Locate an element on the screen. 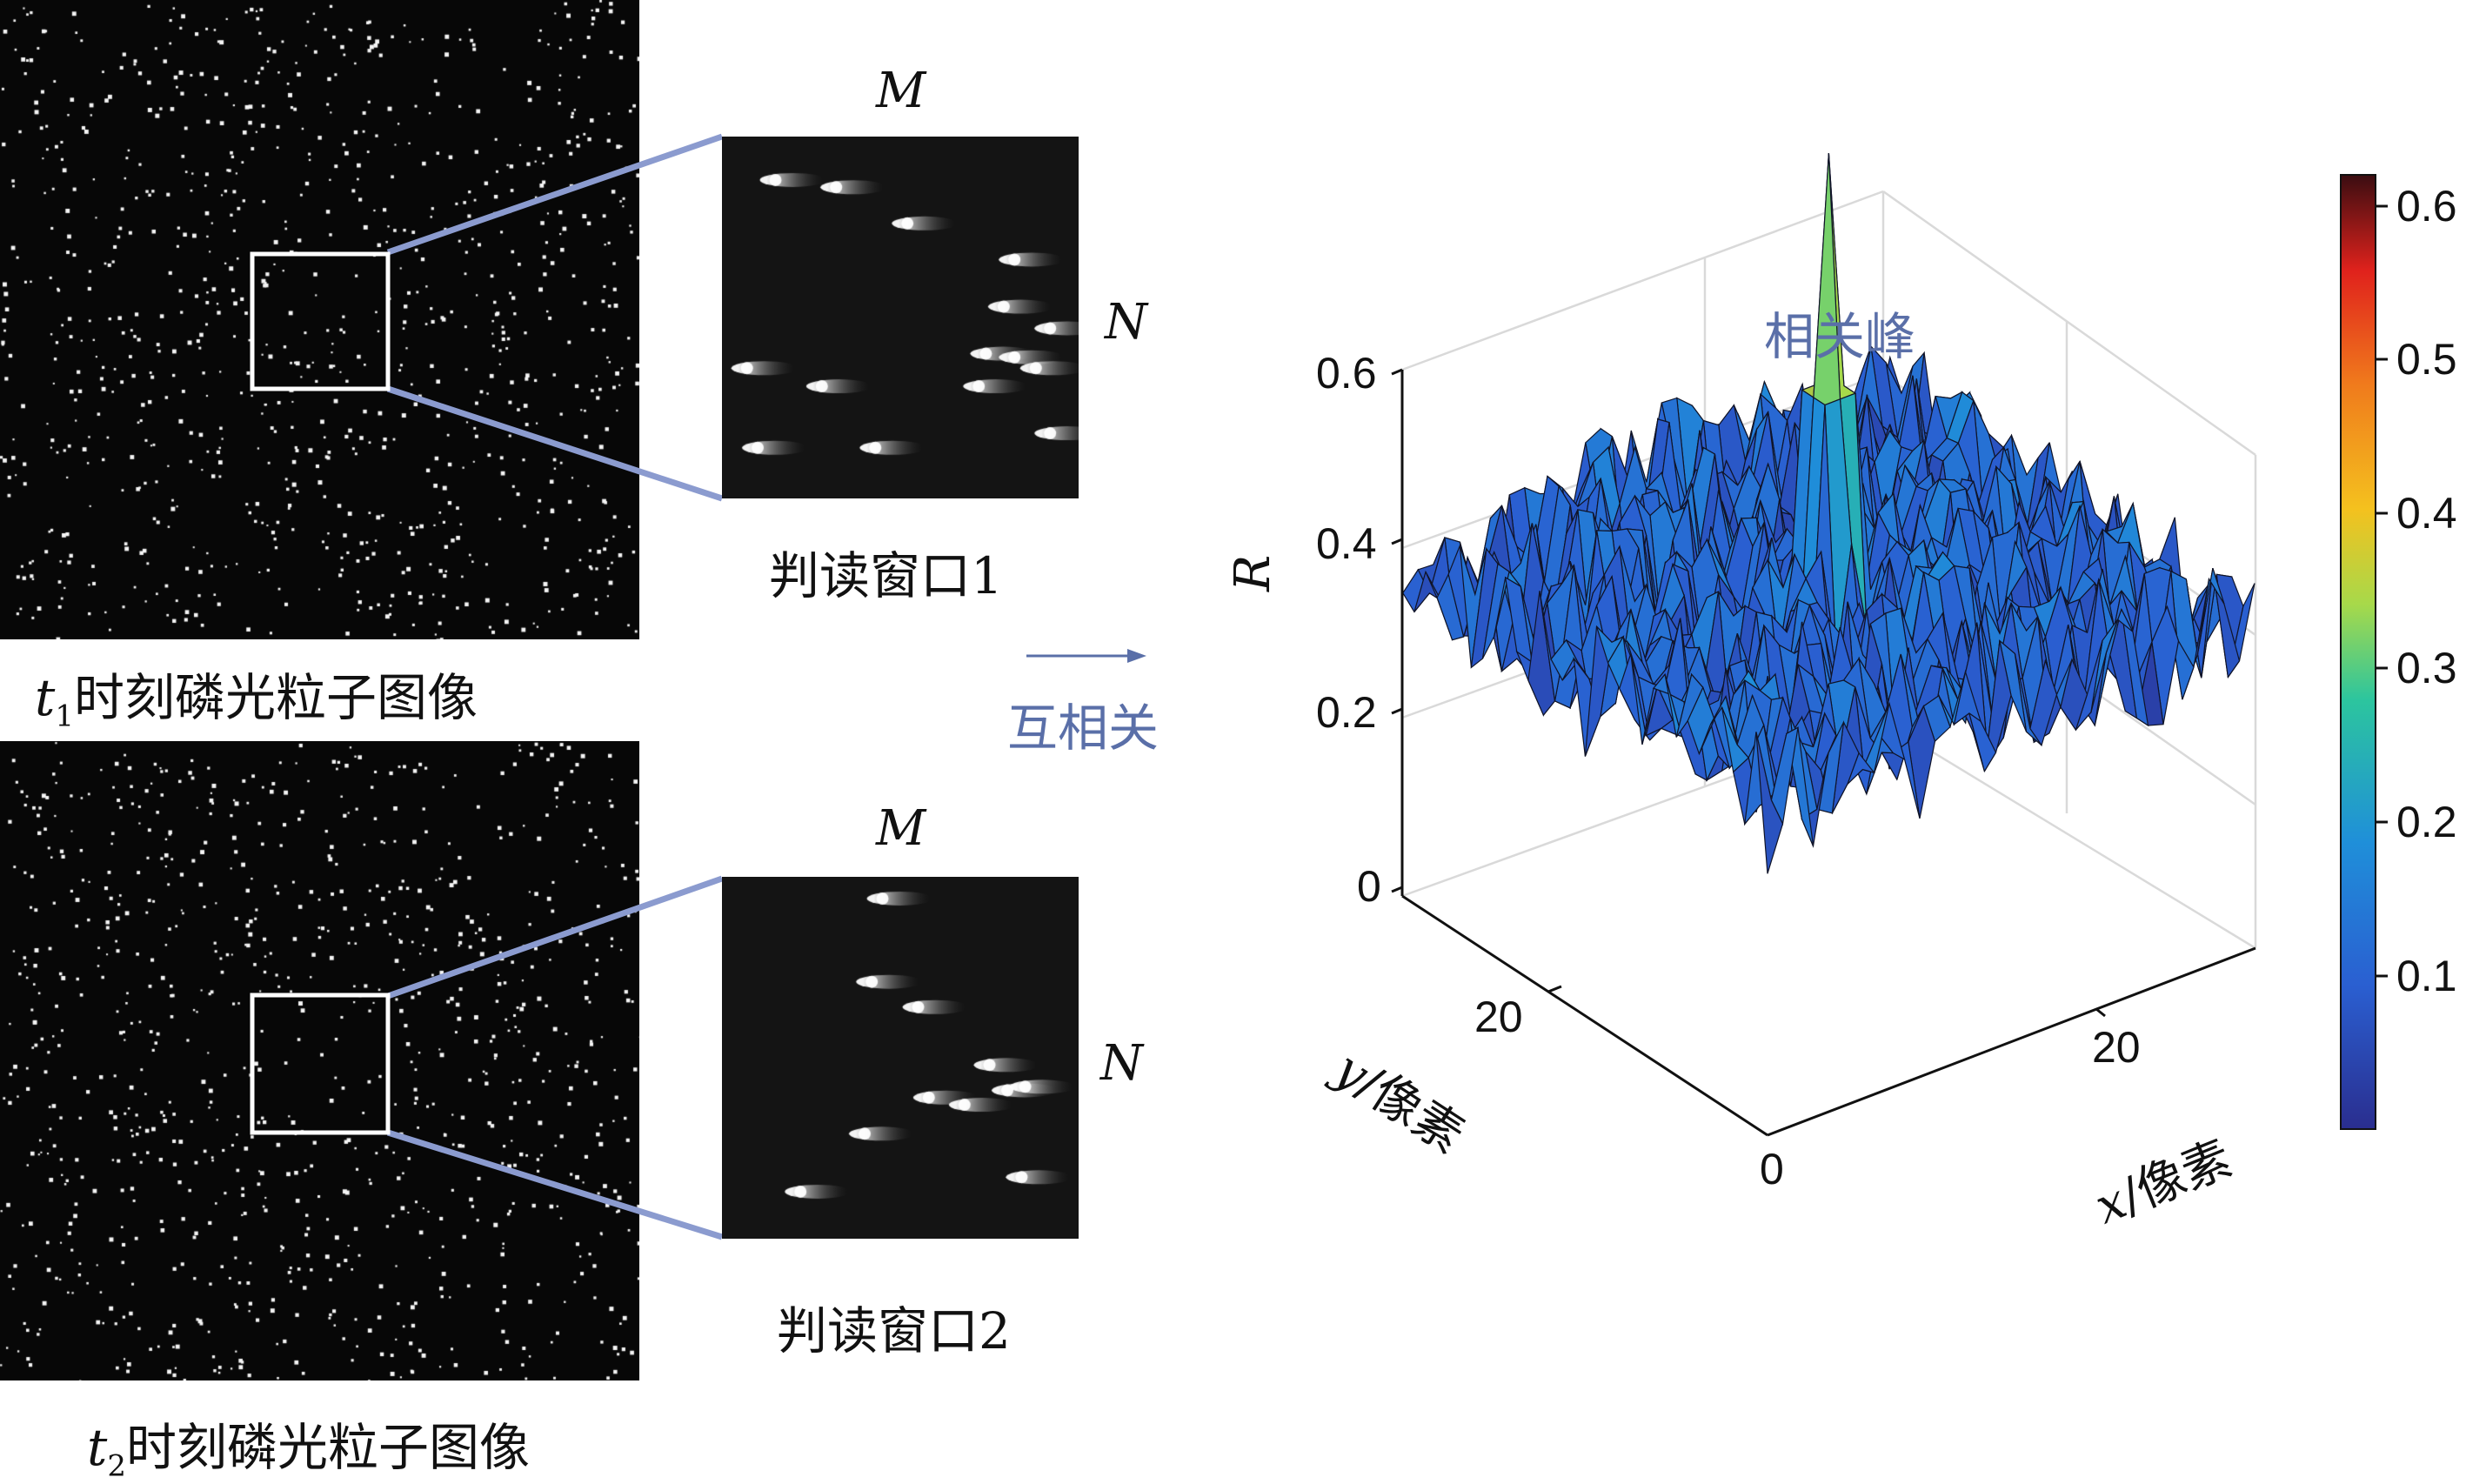  window-2-label-n: N is located at coordinates (1121, 1063).